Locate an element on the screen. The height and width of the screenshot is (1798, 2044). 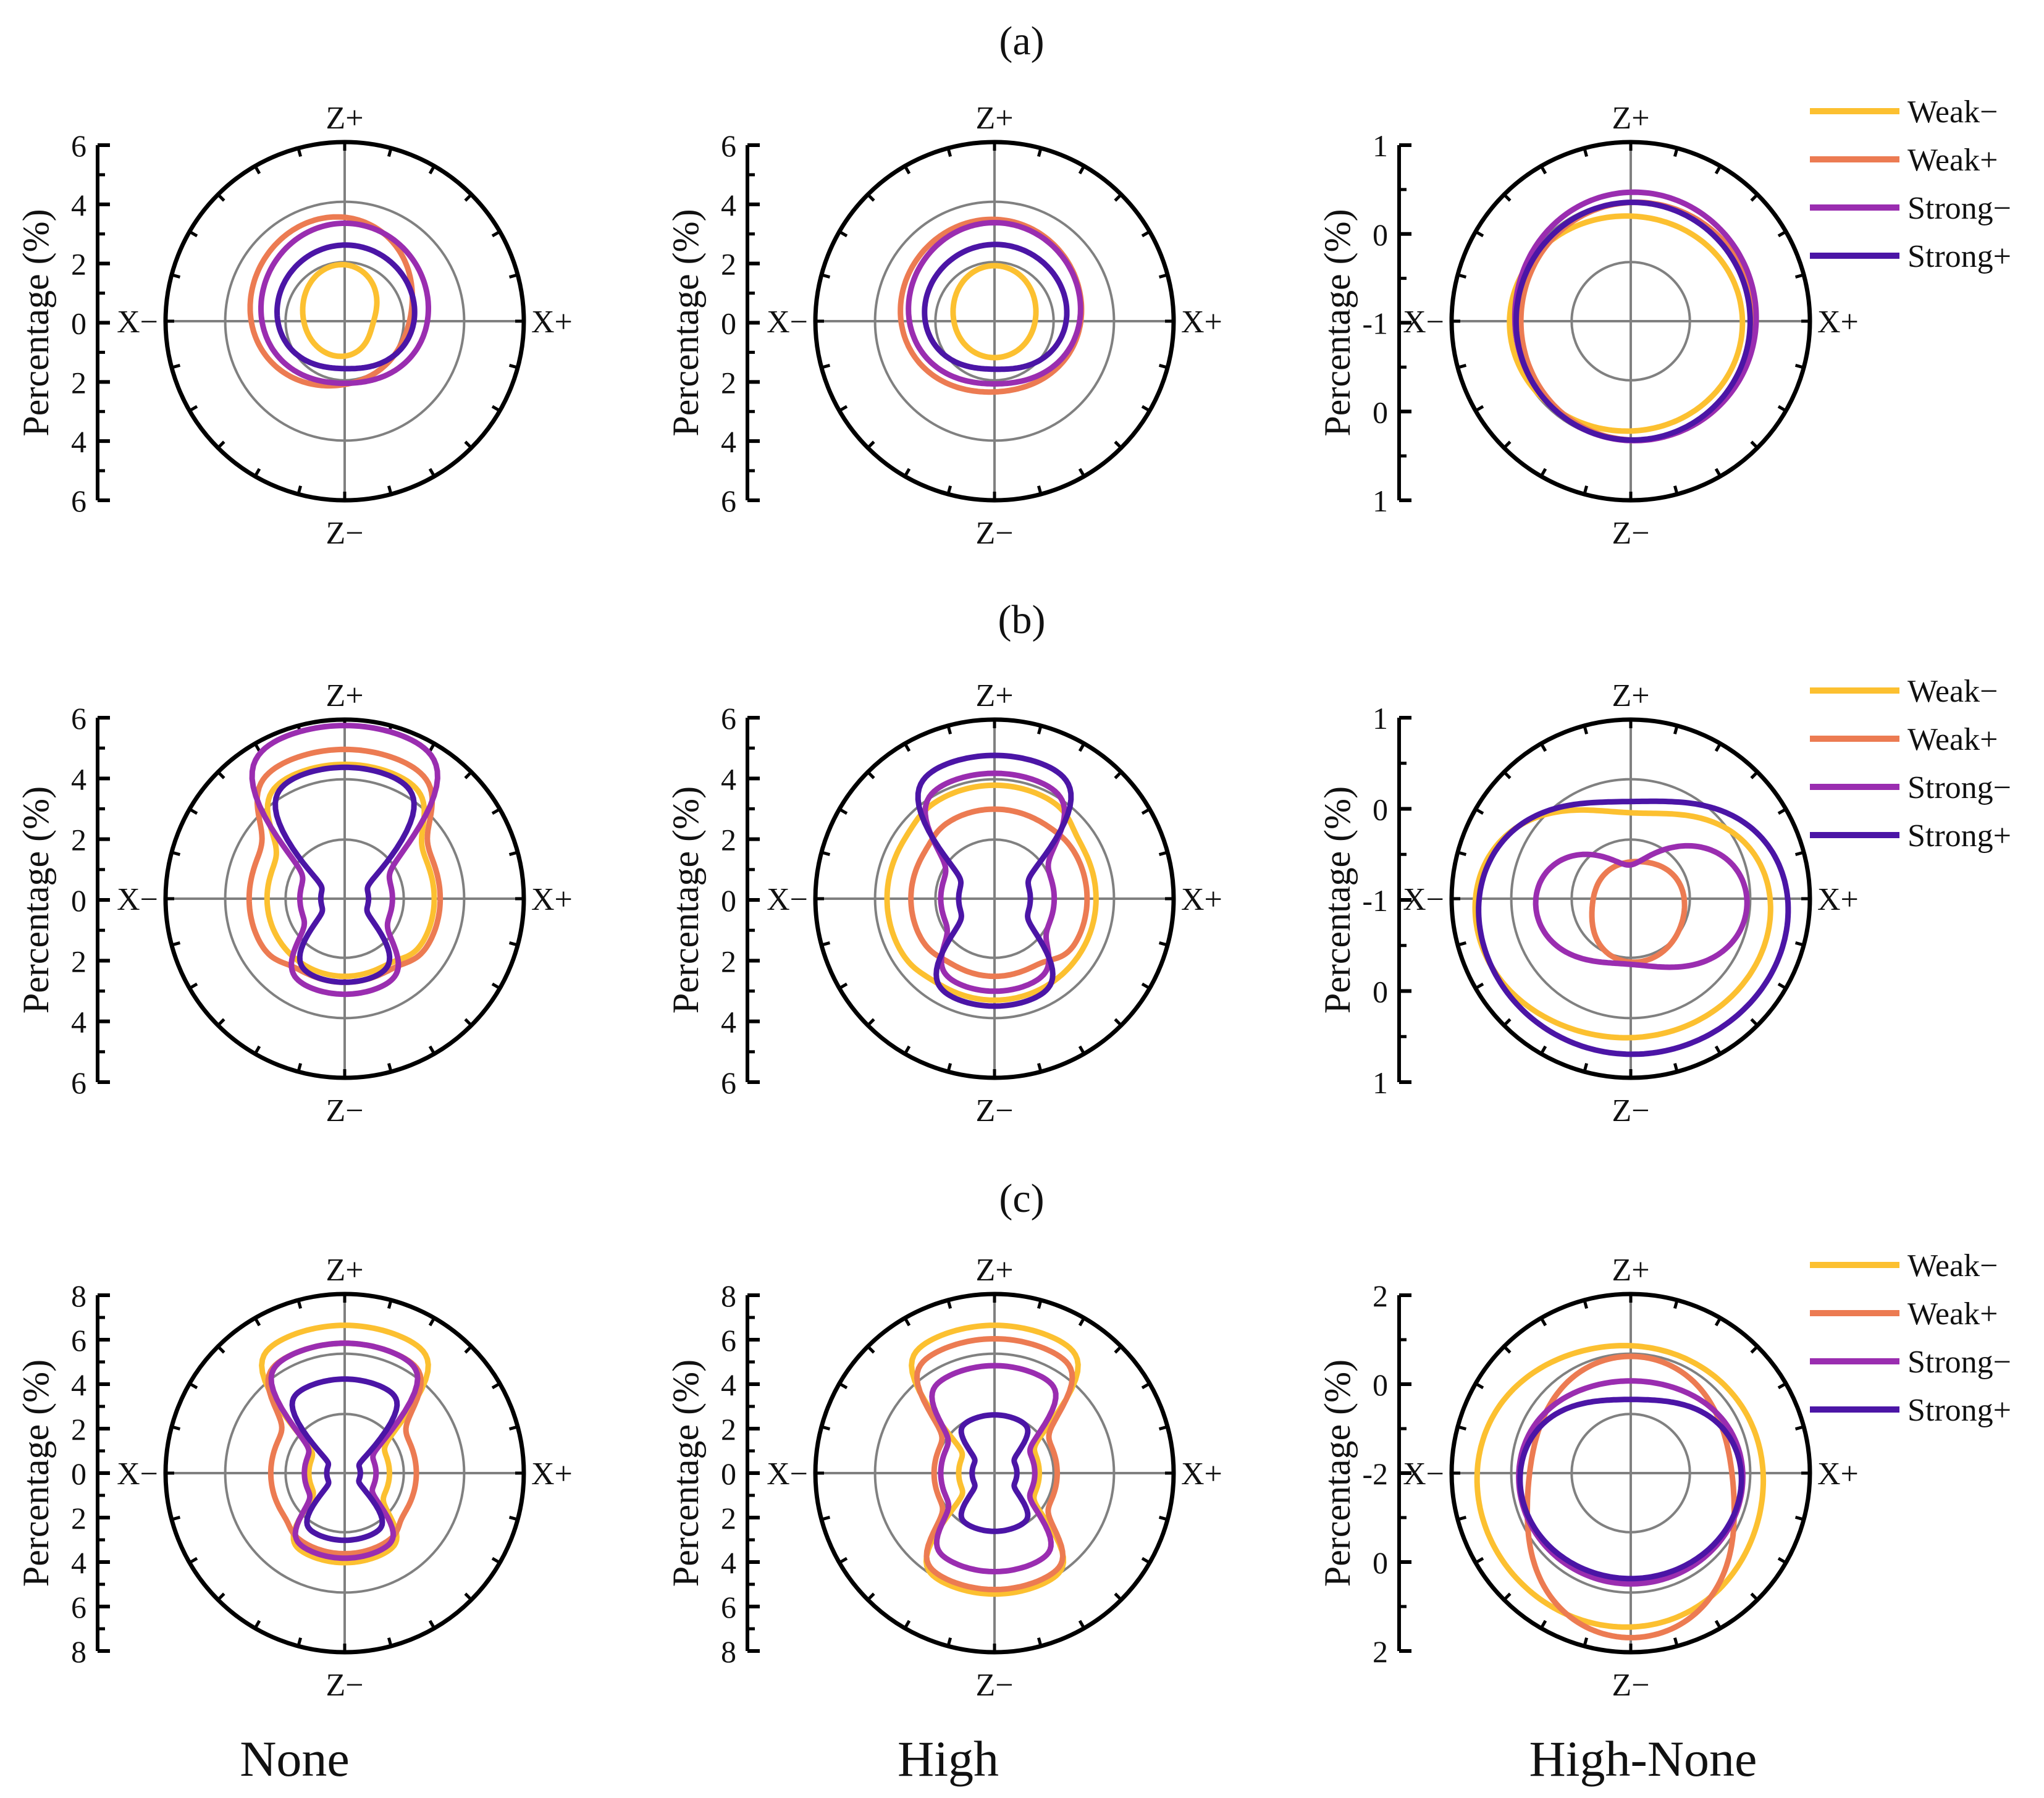
legend-label: Weak+ is located at coordinates (1953, 161).